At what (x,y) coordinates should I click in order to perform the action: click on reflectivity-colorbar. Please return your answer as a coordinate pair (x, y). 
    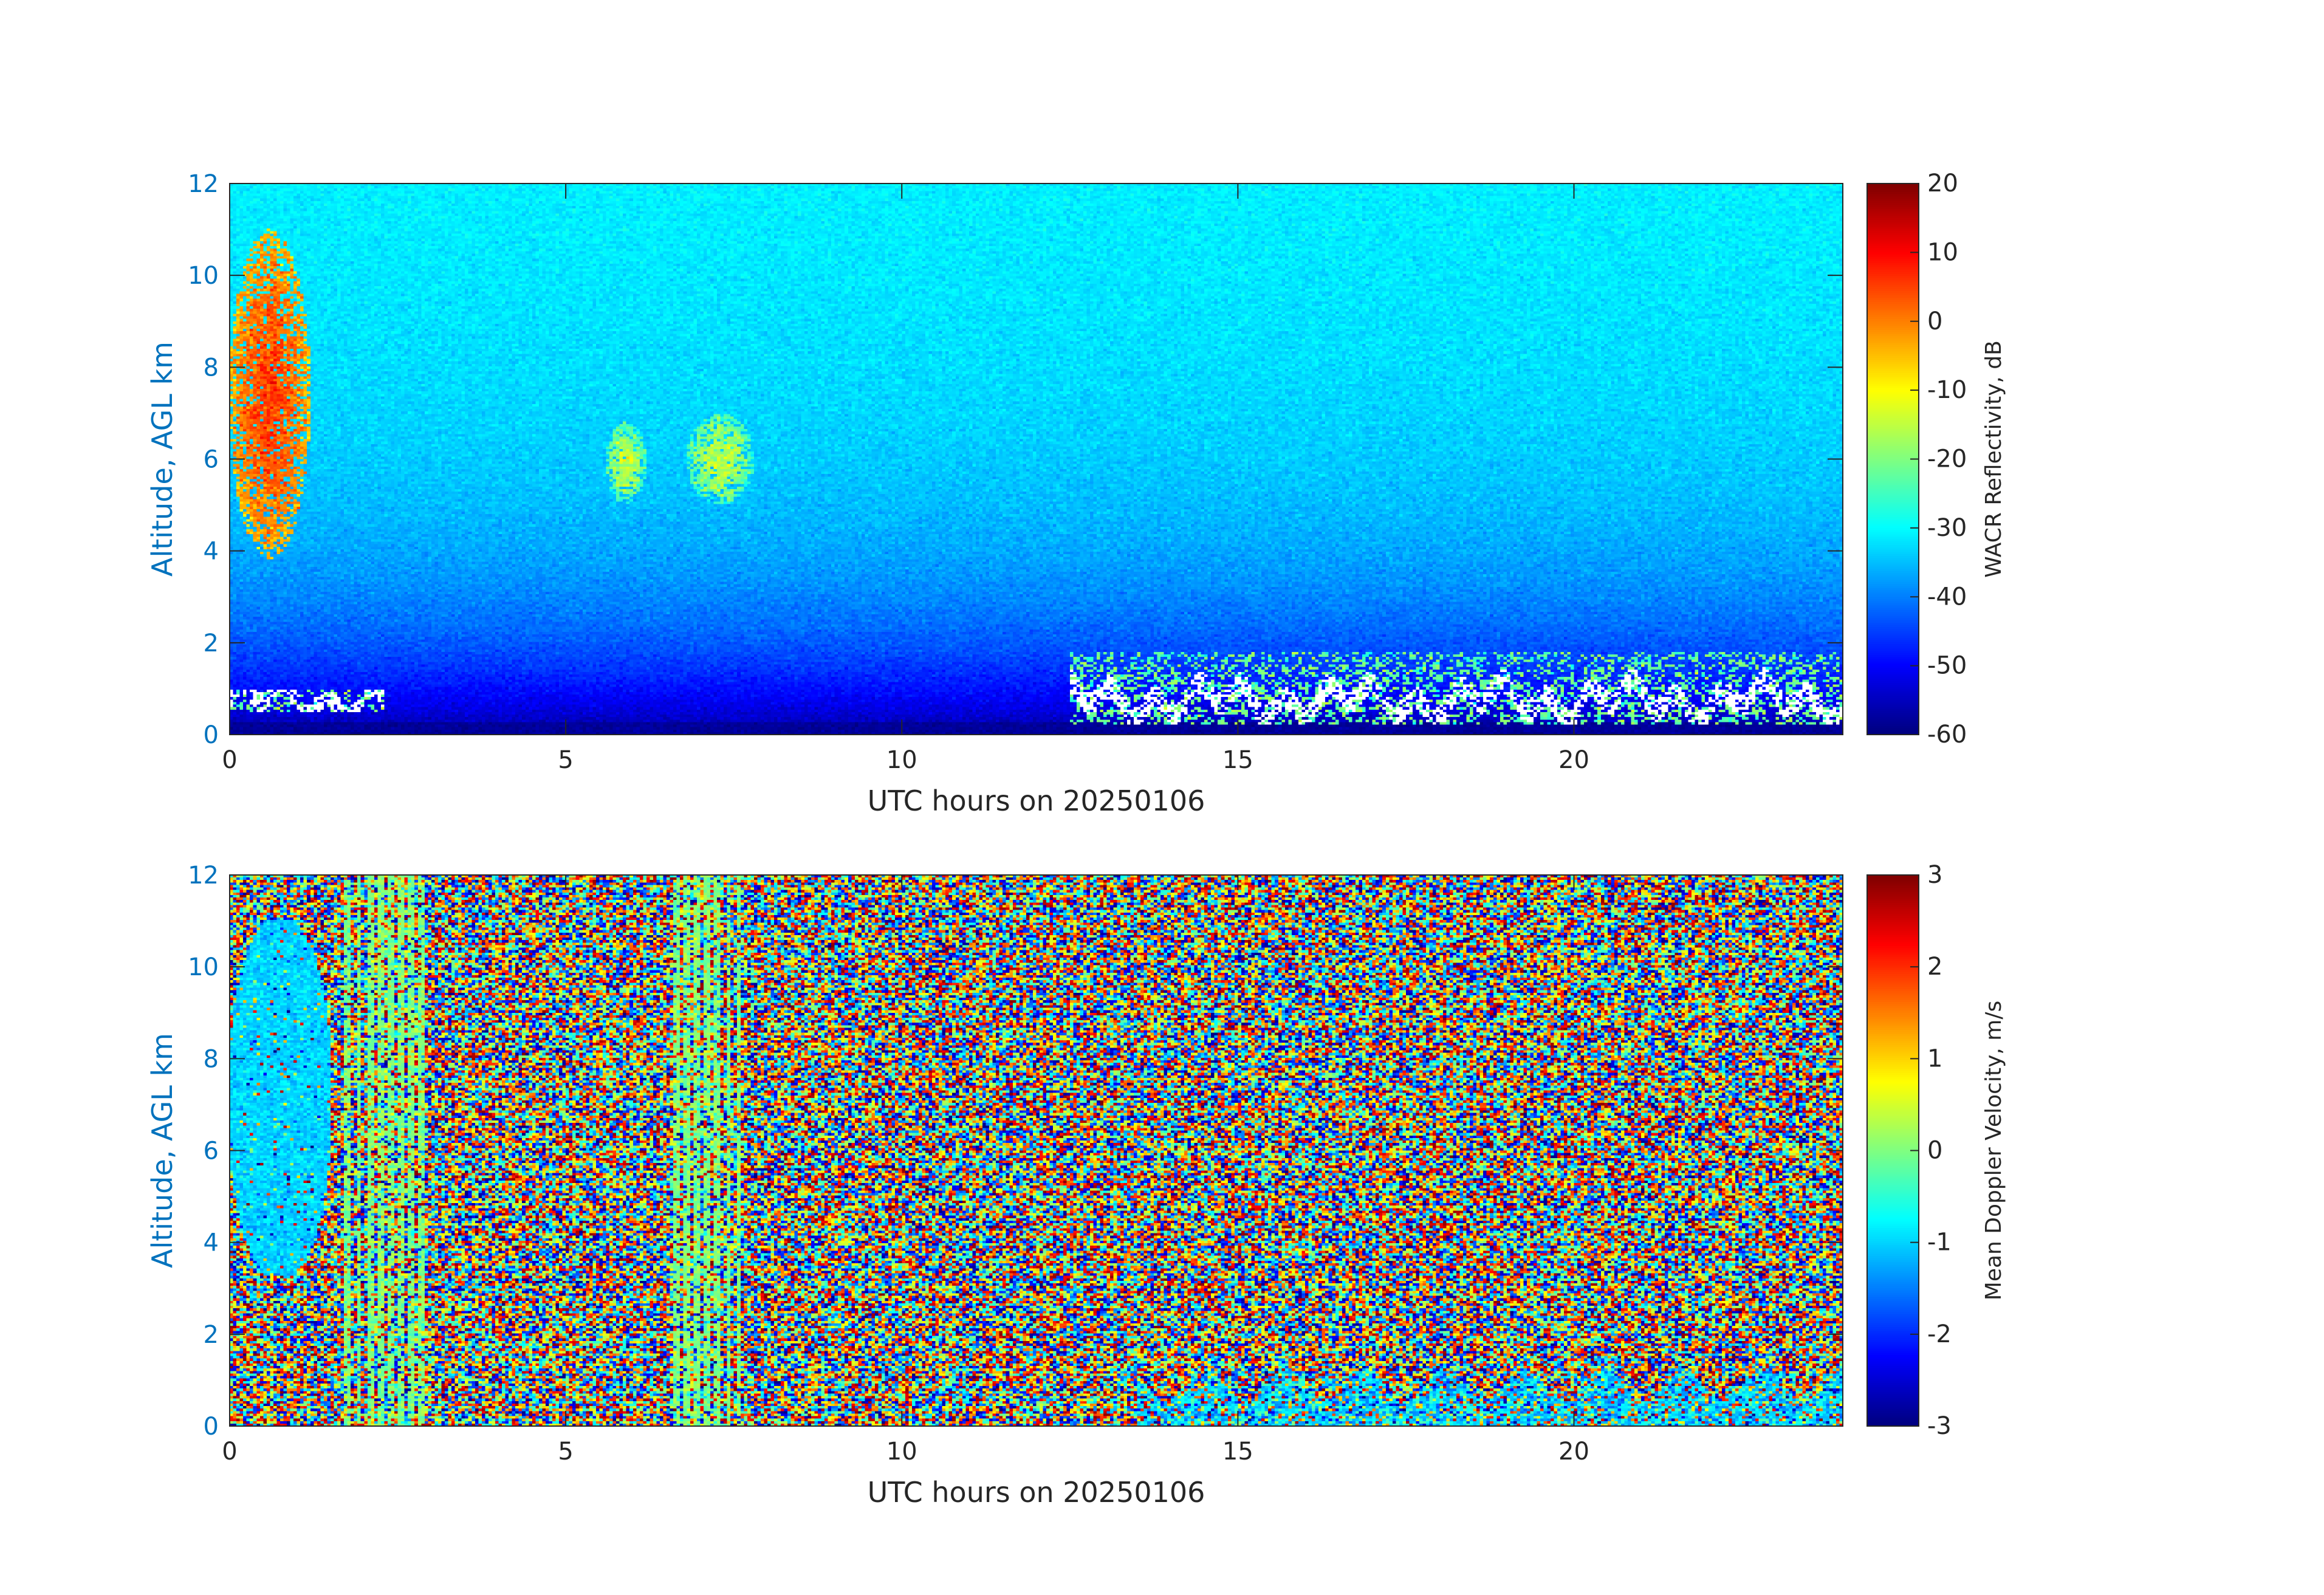
    Looking at the image, I should click on (1893, 459).